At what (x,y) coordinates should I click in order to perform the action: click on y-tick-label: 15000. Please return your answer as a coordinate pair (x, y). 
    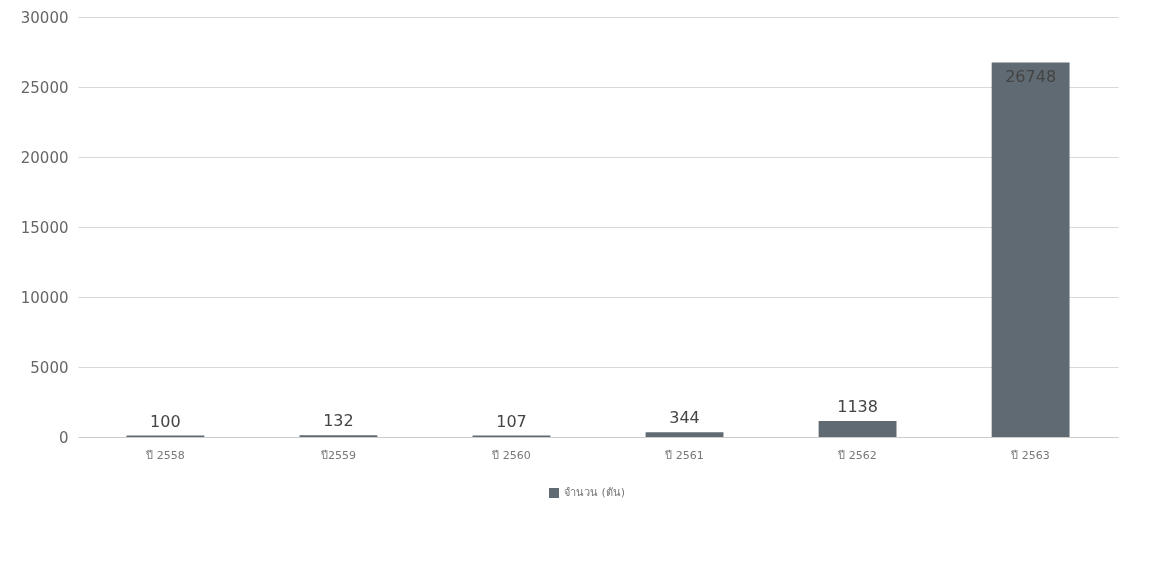
    Looking at the image, I should click on (44, 227).